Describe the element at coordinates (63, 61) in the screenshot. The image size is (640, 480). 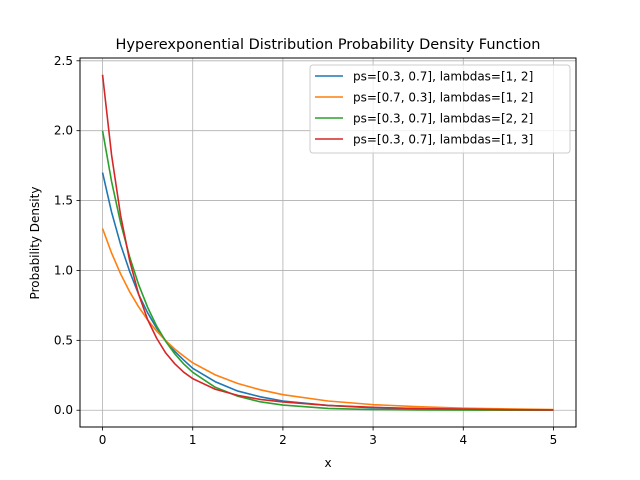
I see `y-tick-label: 2.5` at that location.